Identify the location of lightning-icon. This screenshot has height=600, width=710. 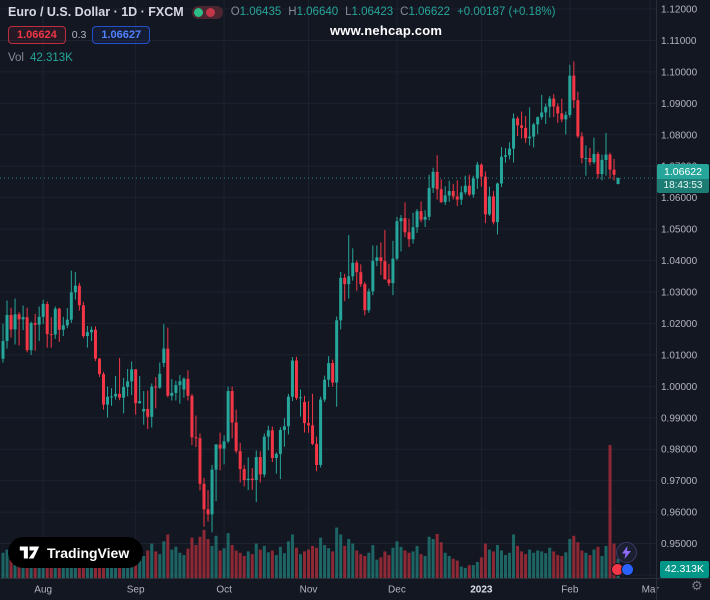
(626, 552).